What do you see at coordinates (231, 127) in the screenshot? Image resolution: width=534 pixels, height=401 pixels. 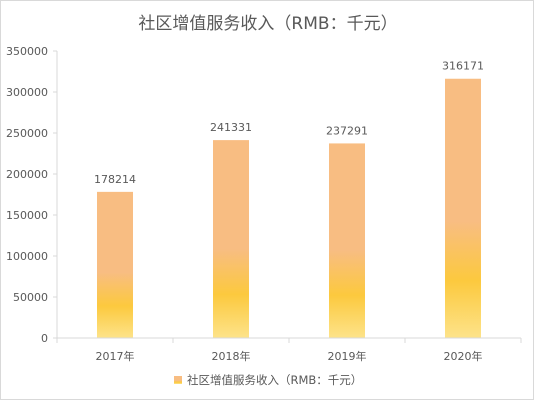 I see `data-label: 241331` at bounding box center [231, 127].